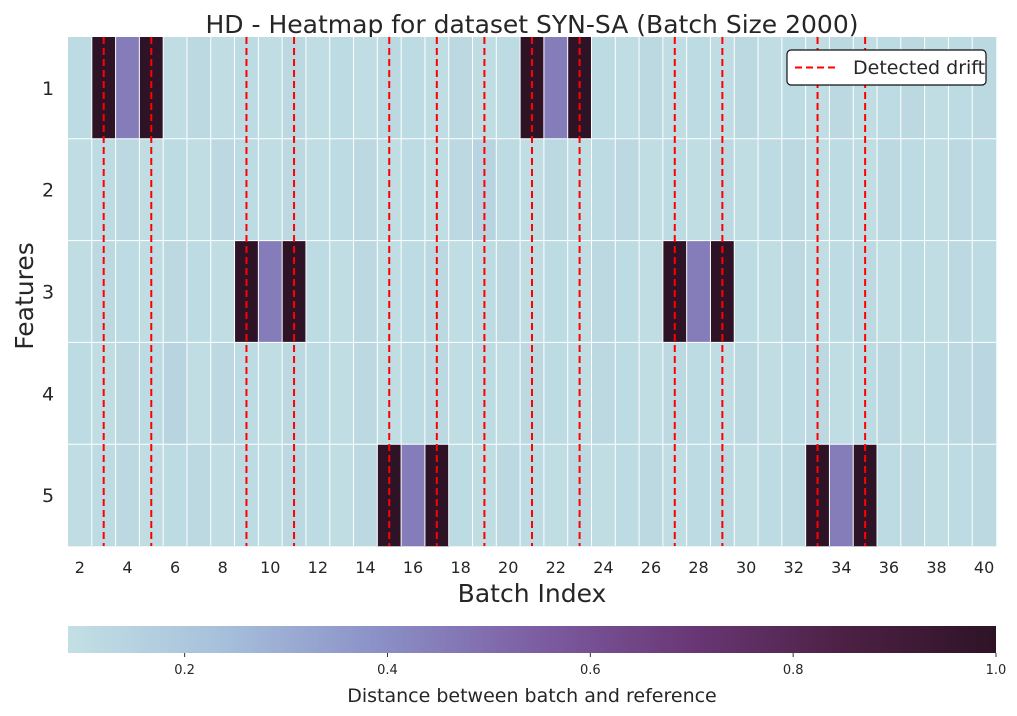 This screenshot has width=1017, height=716. I want to click on x-tick-label: 10, so click(270, 567).